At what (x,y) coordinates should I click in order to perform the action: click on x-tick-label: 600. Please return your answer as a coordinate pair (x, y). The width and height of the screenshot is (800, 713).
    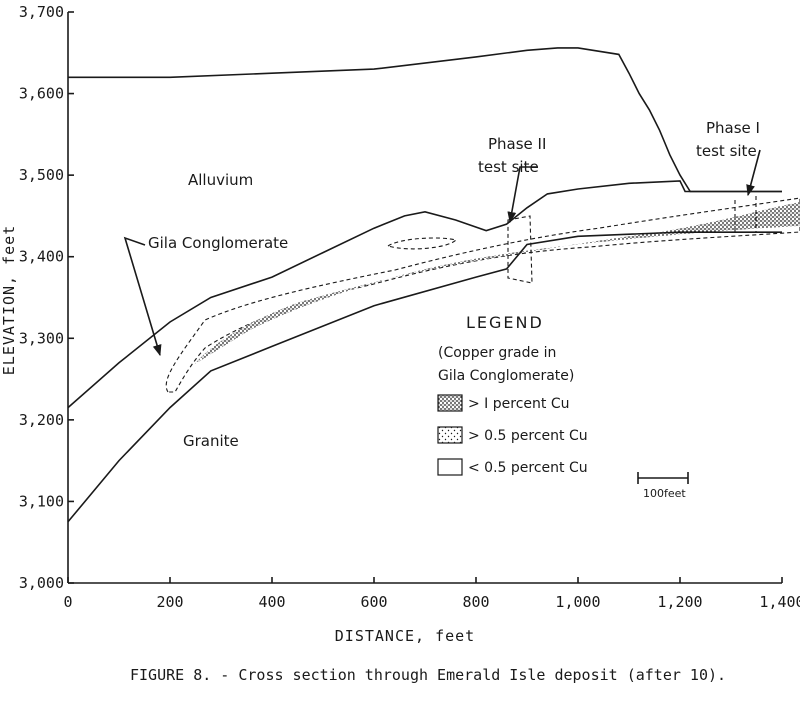
    Looking at the image, I should click on (373, 602).